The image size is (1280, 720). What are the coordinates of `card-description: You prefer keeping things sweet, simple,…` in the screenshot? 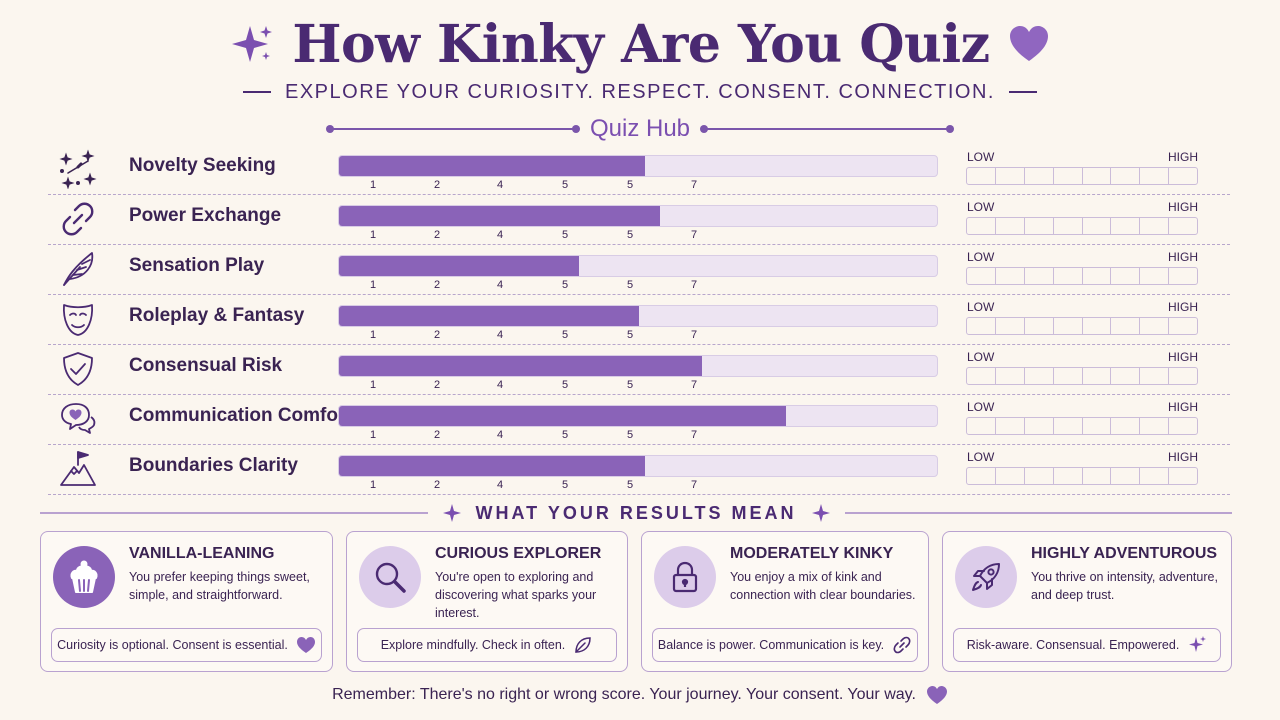 It's located at (219, 586).